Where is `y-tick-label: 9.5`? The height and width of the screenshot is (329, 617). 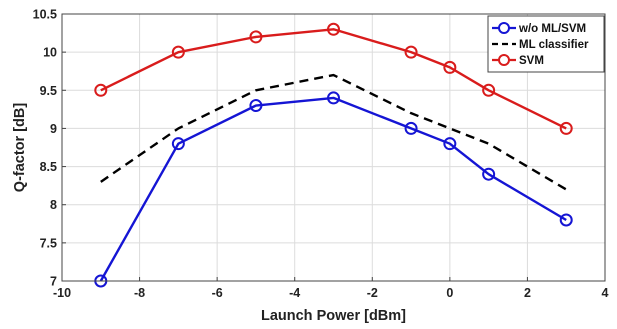 y-tick-label: 9.5 is located at coordinates (48, 91).